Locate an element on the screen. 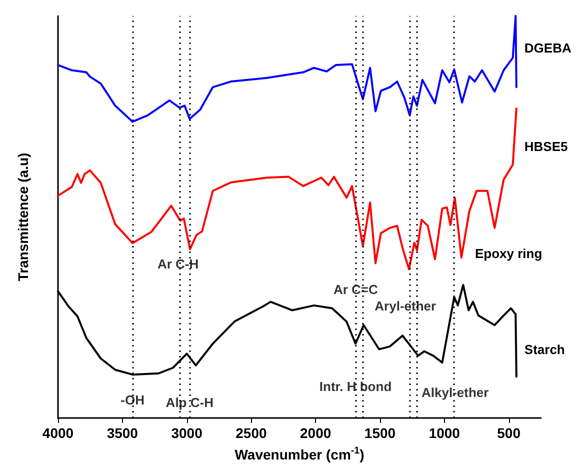  x-tick-label: 4000 is located at coordinates (58, 433).